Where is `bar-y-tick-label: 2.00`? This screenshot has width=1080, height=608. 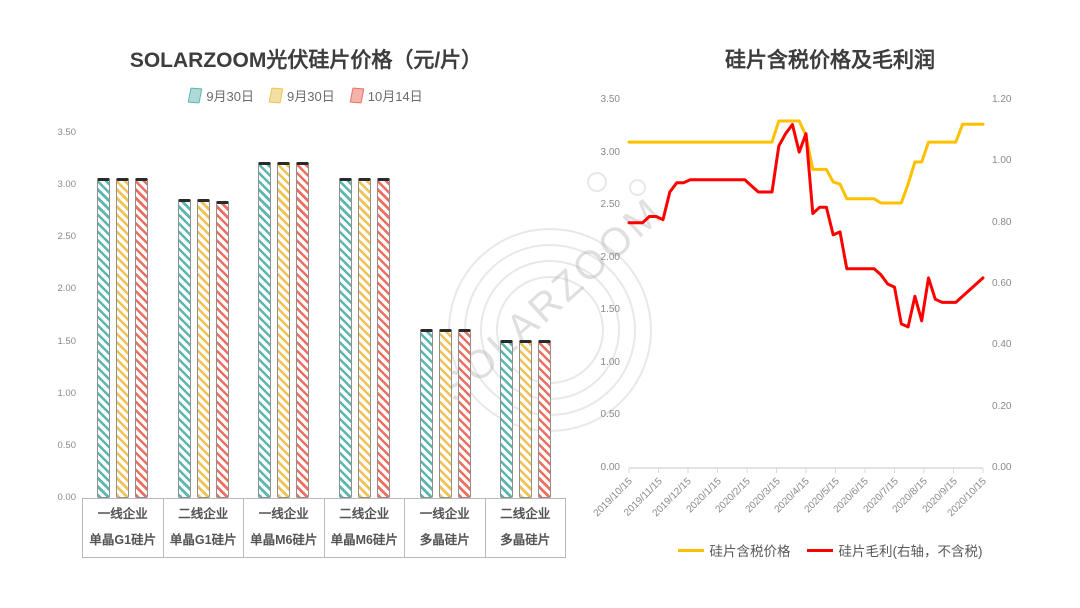 bar-y-tick-label: 2.00 is located at coordinates (67, 289).